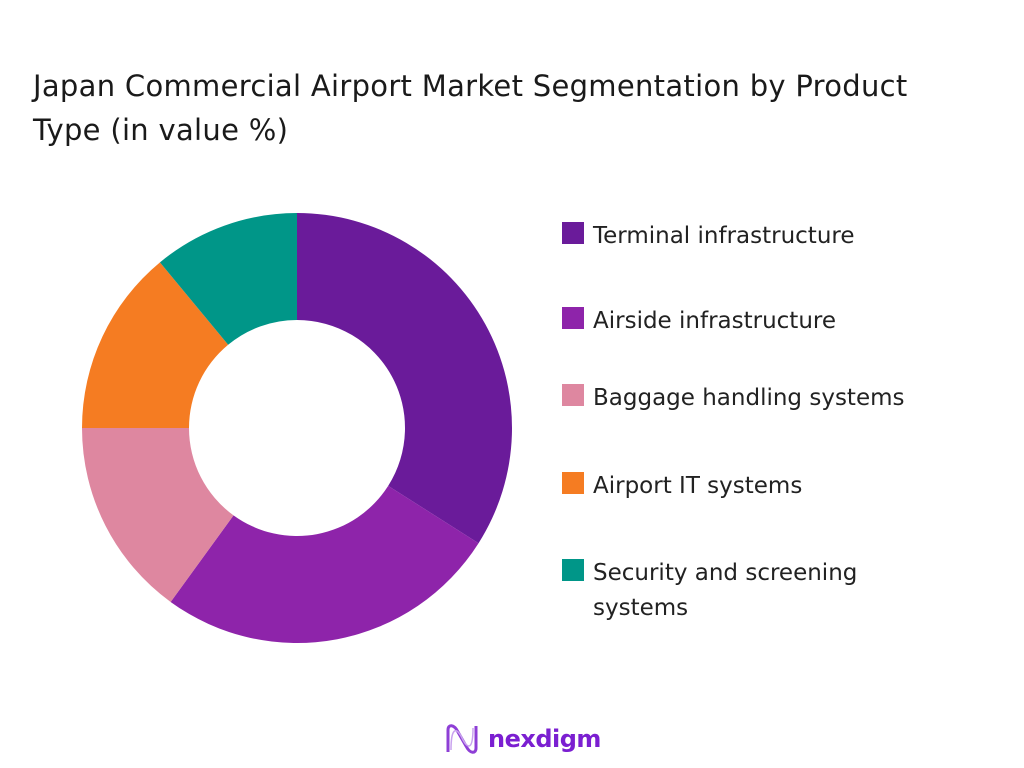 The height and width of the screenshot is (768, 1024). I want to click on slice-airside-infrastructure, so click(324, 564).